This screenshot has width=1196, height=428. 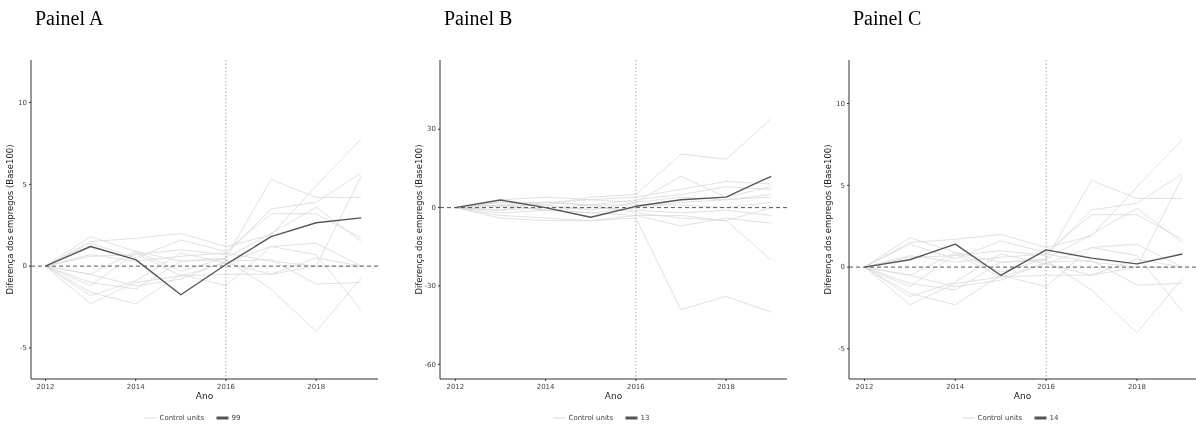 I want to click on chart-title: Painel A, so click(x=69, y=18).